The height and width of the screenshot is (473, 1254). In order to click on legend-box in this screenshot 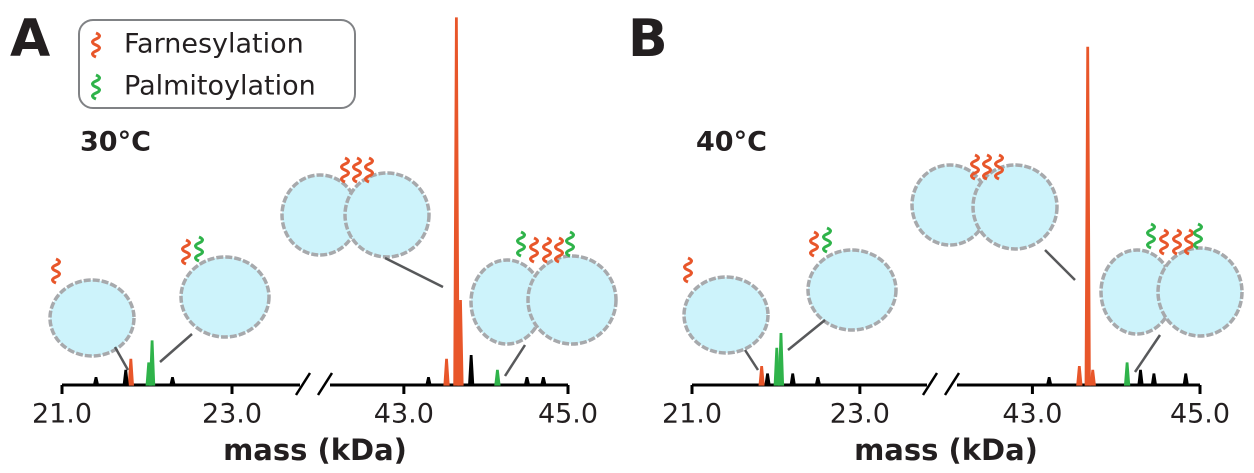, I will do `click(217, 64)`.